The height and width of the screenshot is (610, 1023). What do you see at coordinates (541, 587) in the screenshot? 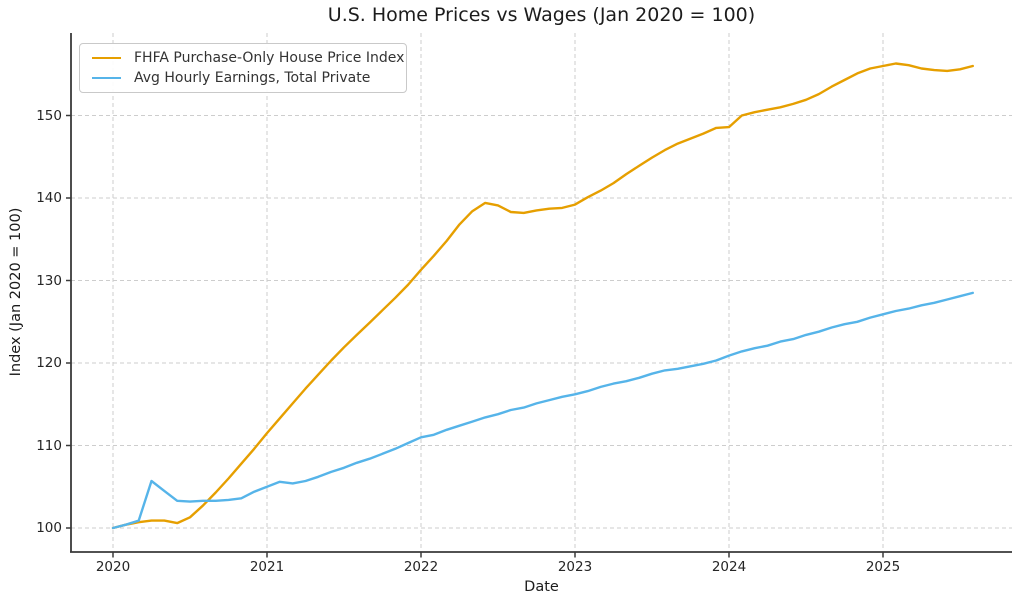
I see `x-axis-label: Date` at bounding box center [541, 587].